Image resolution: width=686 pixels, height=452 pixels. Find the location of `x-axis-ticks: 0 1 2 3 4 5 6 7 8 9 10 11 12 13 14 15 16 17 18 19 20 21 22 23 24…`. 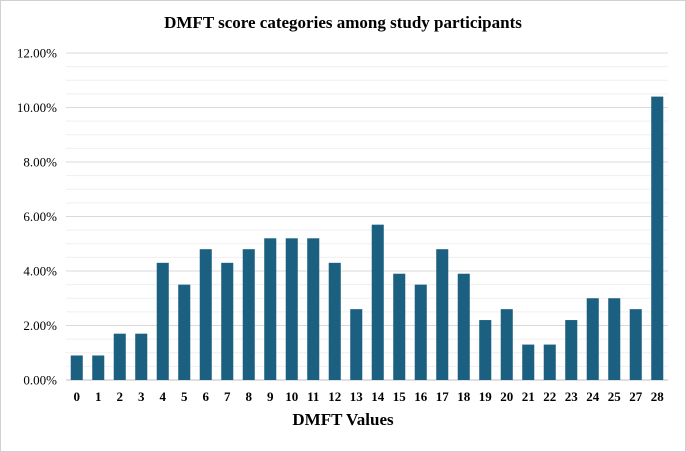

x-axis-ticks: 0 1 2 3 4 5 6 7 8 9 10 11 12 13 14 15 16 17 18 19 20 21 22 23 24… is located at coordinates (369, 396).